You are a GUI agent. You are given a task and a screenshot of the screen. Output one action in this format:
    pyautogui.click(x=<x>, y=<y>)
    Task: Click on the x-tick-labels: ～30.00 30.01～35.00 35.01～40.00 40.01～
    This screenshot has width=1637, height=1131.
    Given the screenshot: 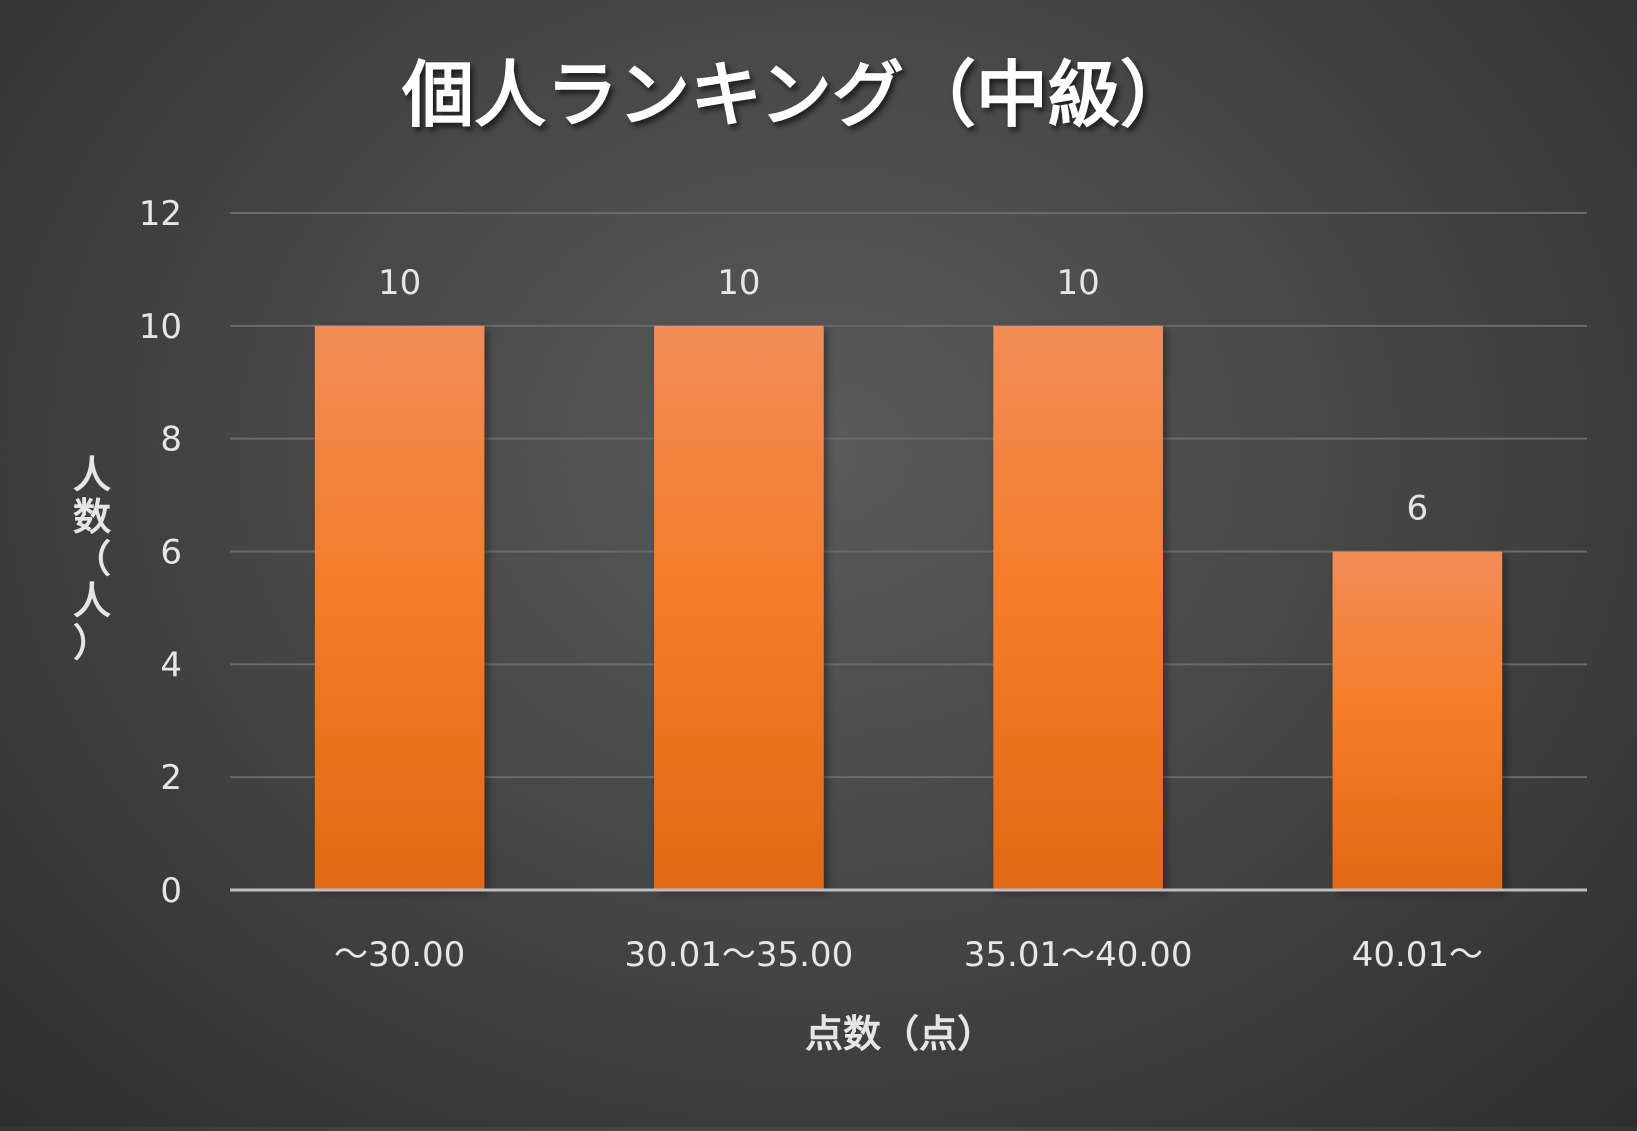 What is the action you would take?
    pyautogui.click(x=908, y=955)
    